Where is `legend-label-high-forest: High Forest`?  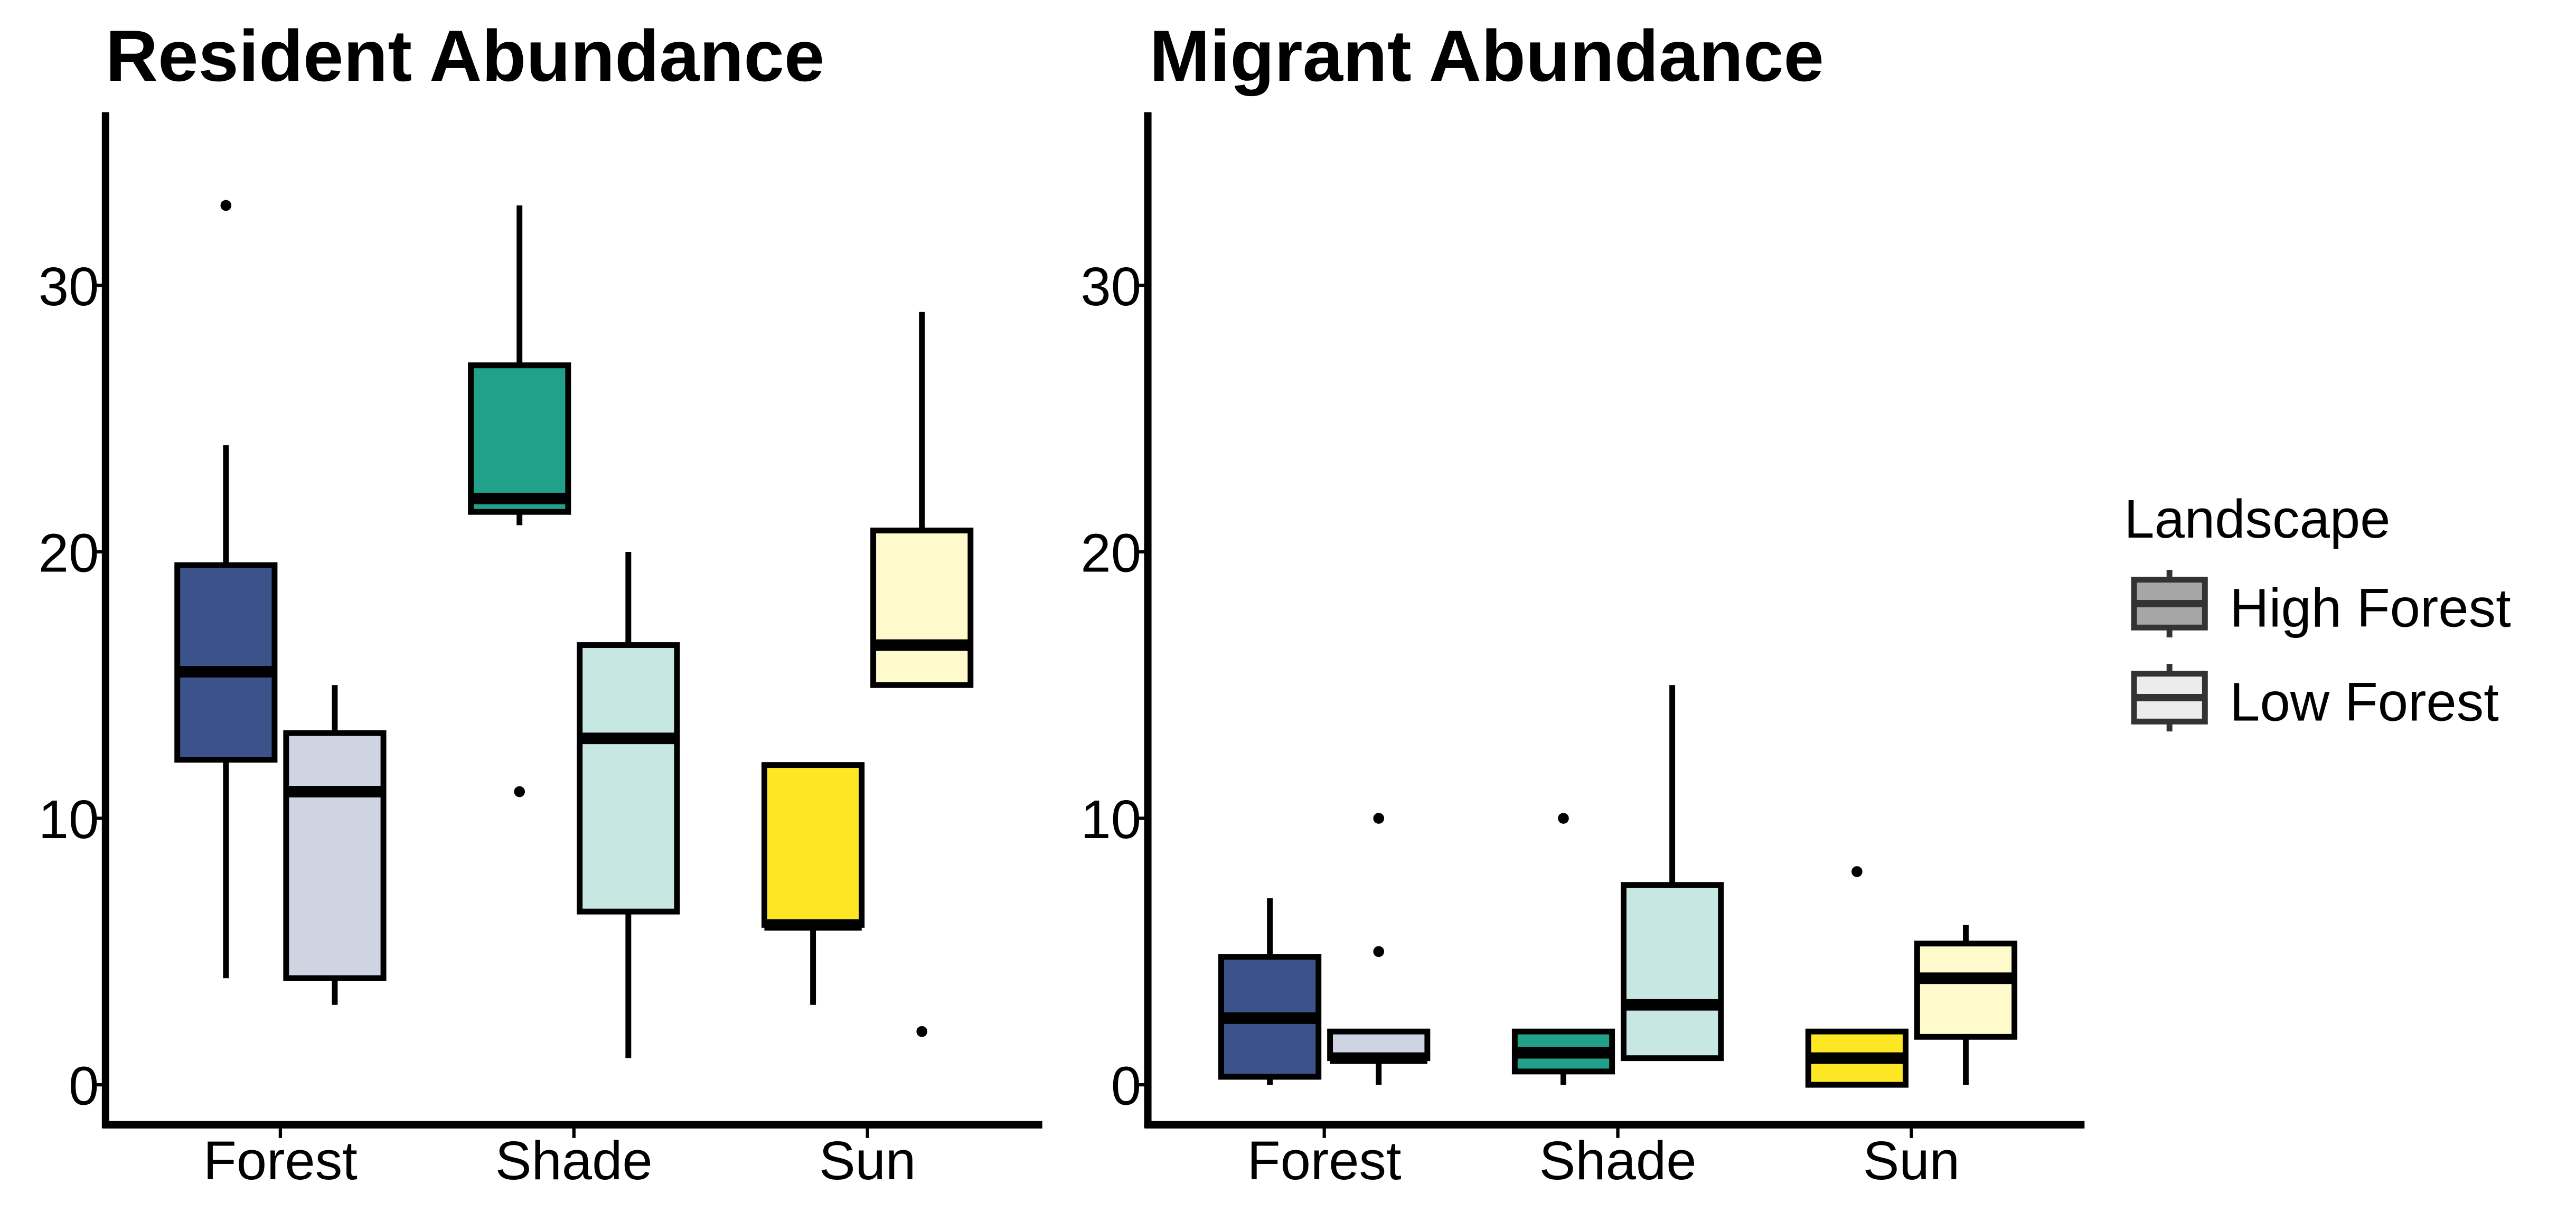 legend-label-high-forest: High Forest is located at coordinates (2370, 608).